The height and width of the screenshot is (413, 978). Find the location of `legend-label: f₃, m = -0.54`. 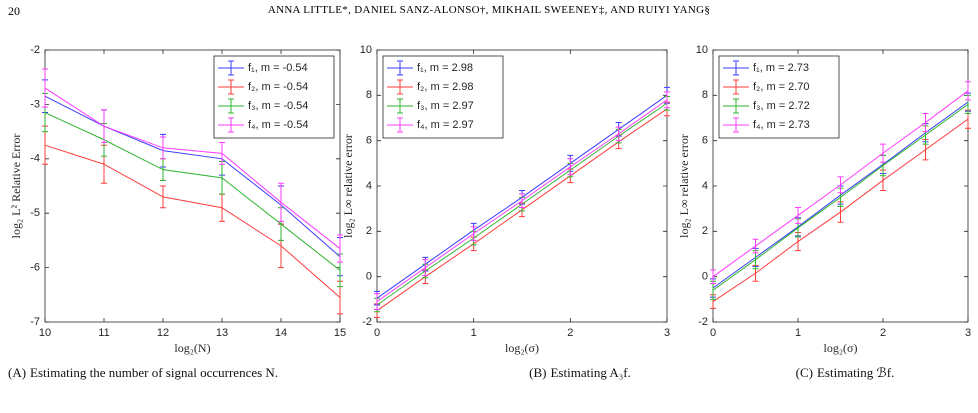

legend-label: f₃, m = -0.54 is located at coordinates (278, 106).